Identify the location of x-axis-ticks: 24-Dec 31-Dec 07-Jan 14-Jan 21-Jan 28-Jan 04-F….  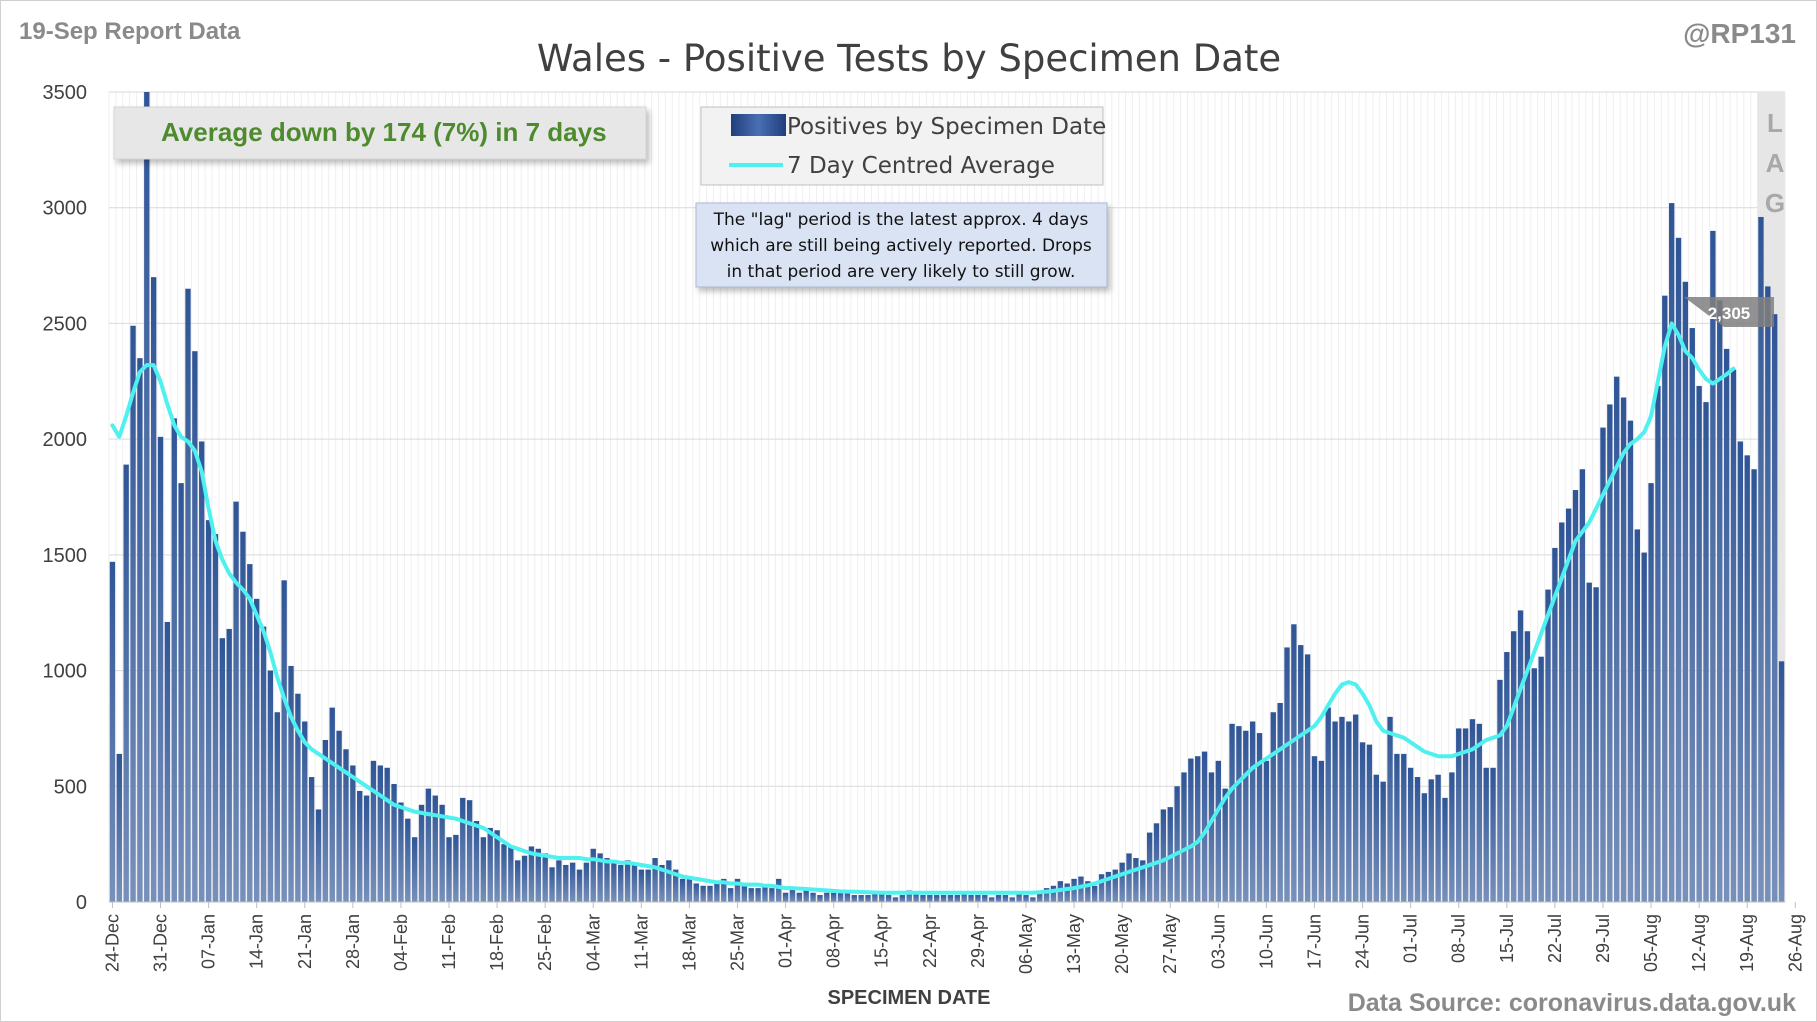
(953, 938).